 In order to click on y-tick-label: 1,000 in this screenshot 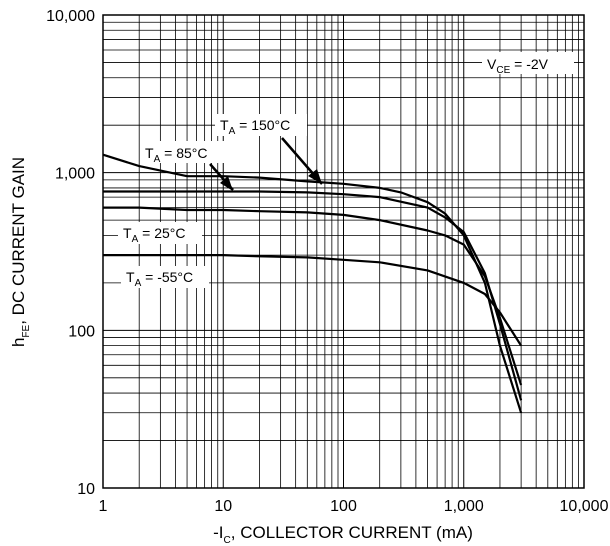, I will do `click(75, 174)`.